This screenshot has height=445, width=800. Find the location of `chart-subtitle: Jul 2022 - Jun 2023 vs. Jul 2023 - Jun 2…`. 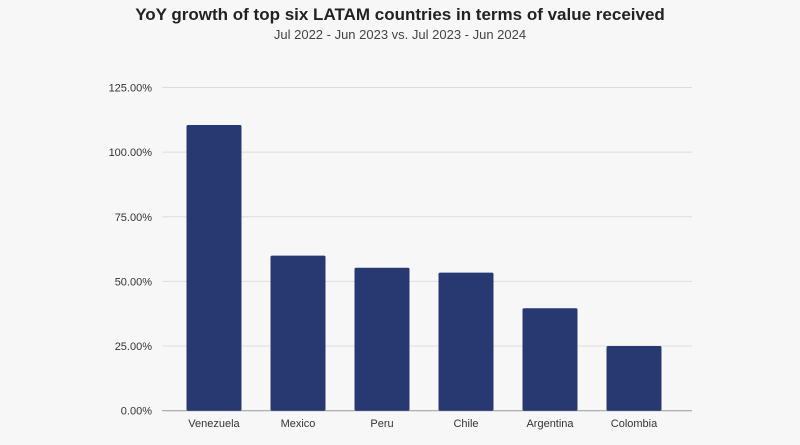

chart-subtitle: Jul 2022 - Jun 2023 vs. Jul 2023 - Jun 2… is located at coordinates (400, 34).